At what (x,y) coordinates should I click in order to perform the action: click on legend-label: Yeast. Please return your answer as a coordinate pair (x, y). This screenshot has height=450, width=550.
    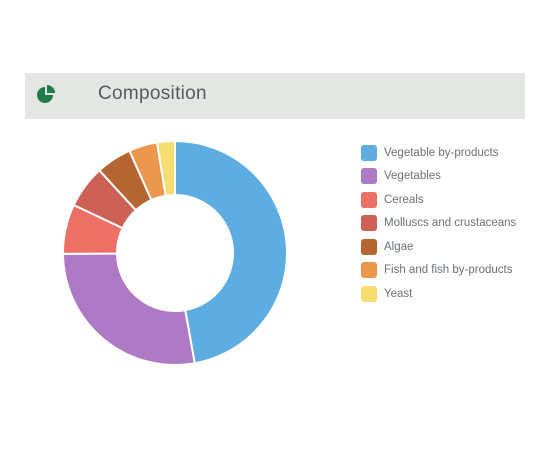
    Looking at the image, I should click on (398, 293).